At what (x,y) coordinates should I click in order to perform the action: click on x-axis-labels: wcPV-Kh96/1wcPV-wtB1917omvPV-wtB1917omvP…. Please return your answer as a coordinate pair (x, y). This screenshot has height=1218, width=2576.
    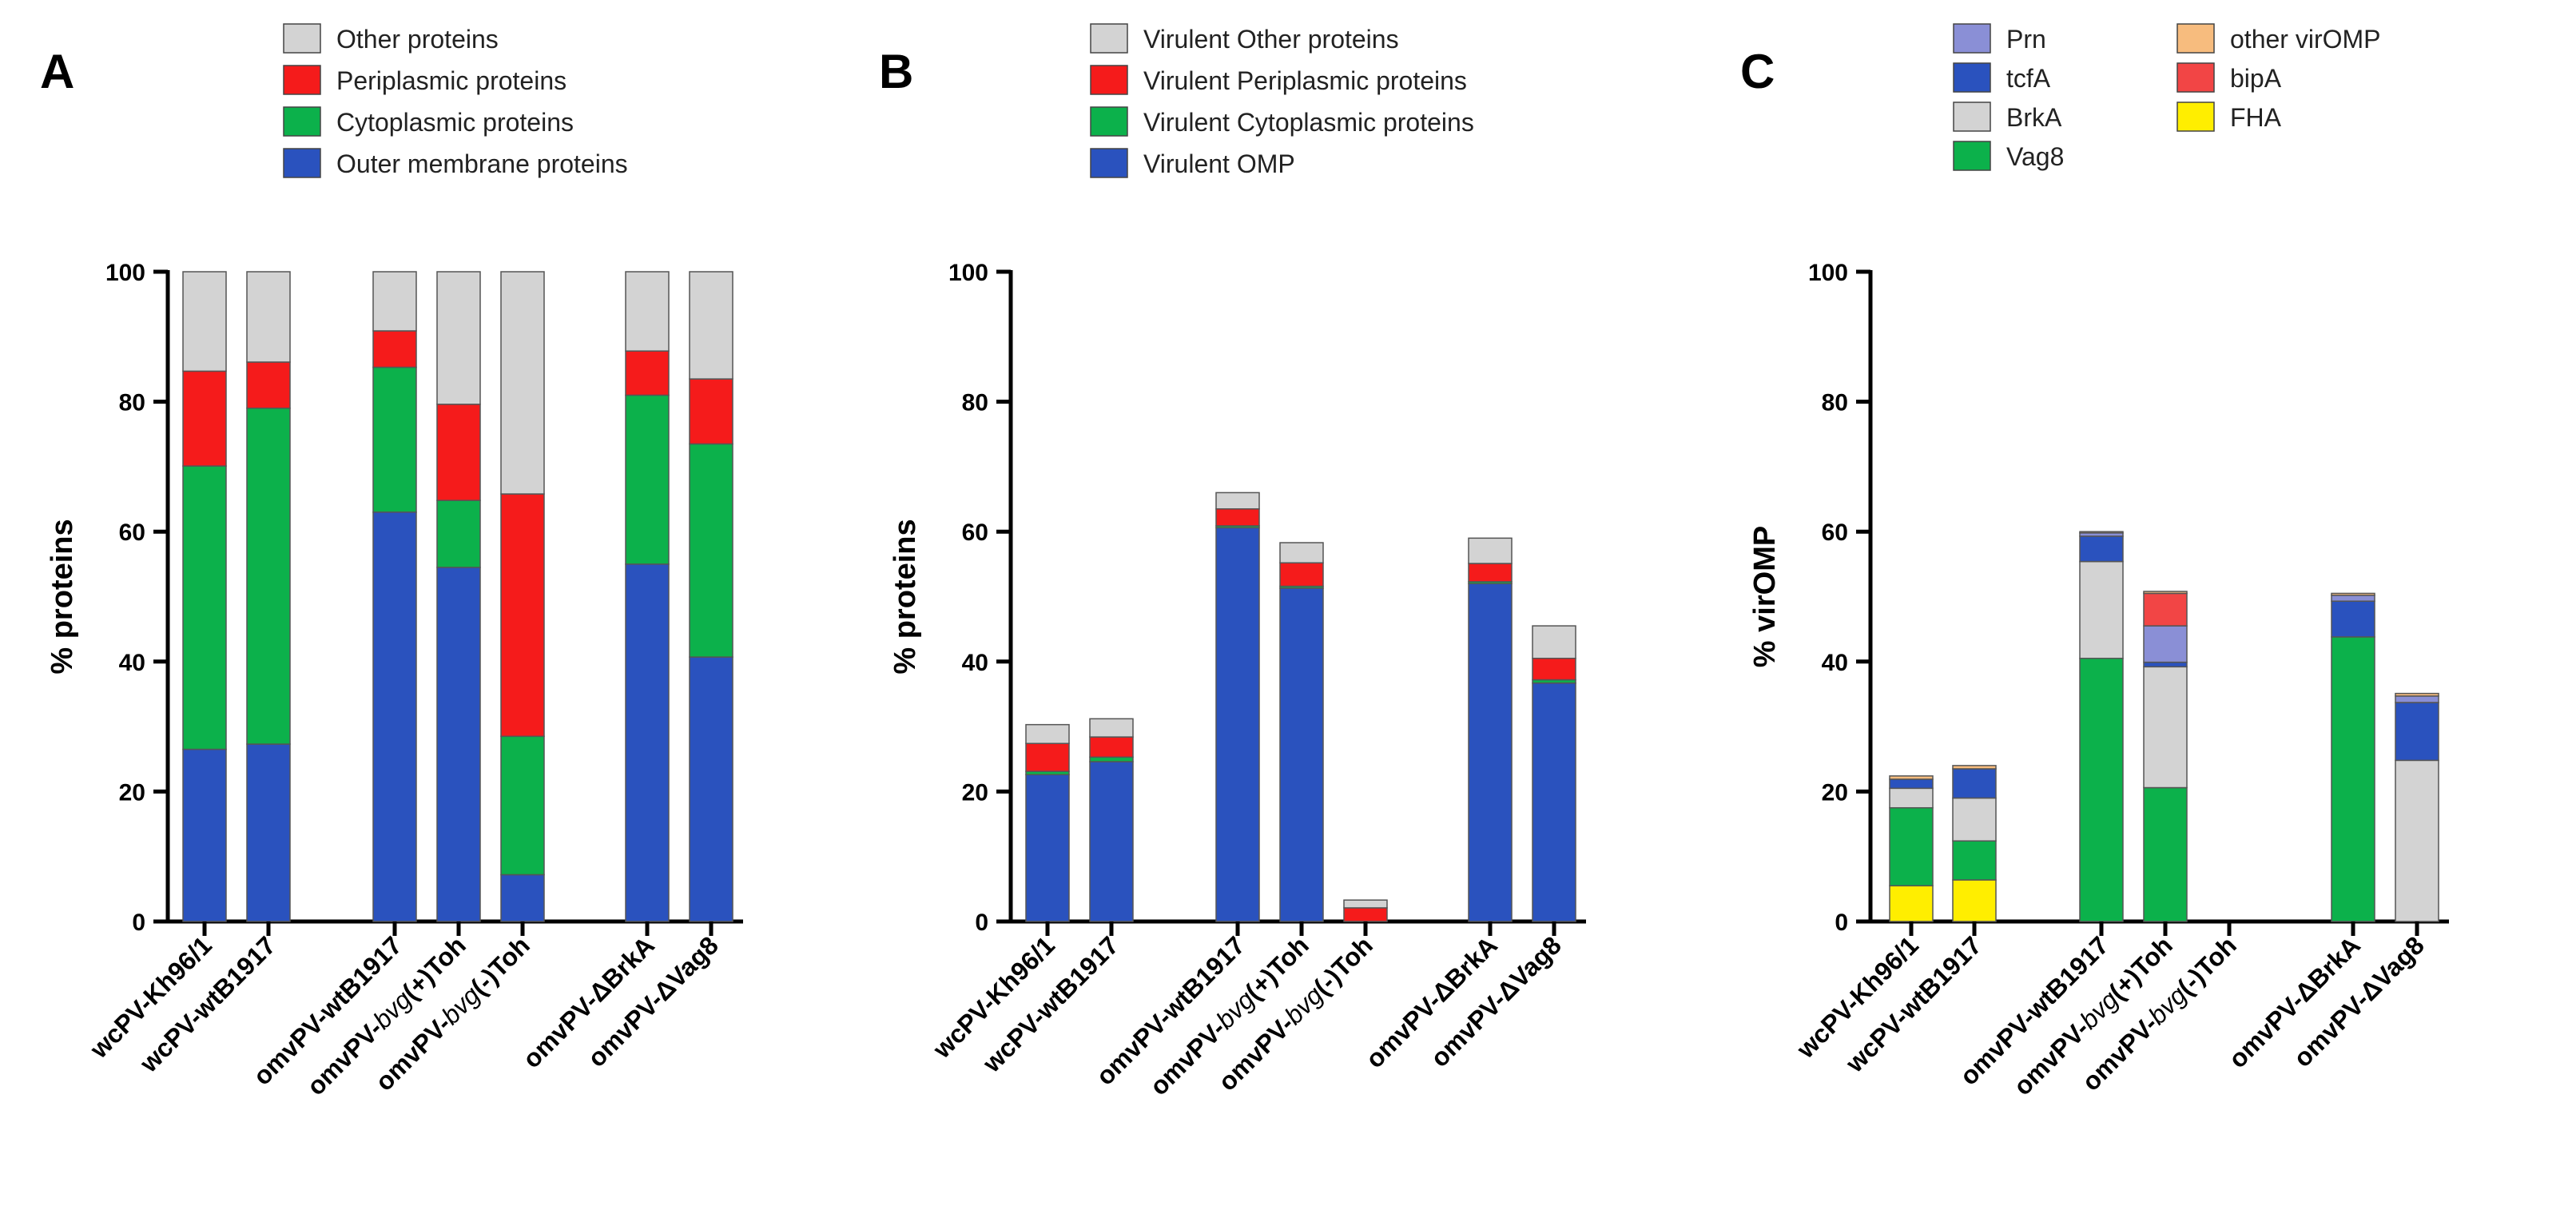
    Looking at the image, I should click on (404, 1011).